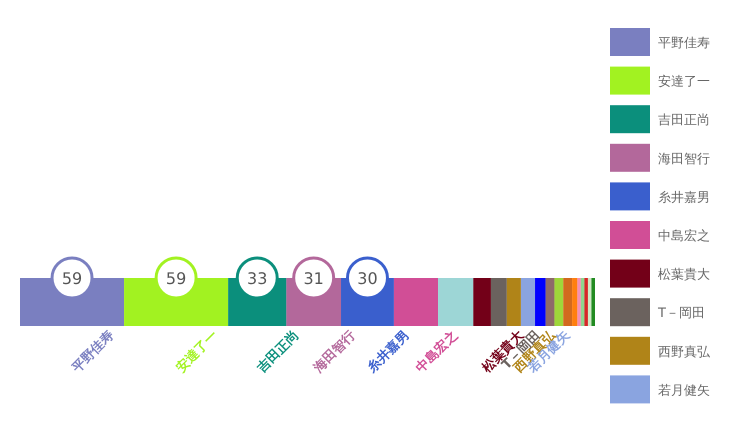 The height and width of the screenshot is (433, 750). Describe the element at coordinates (684, 198) in the screenshot. I see `legend-label: 糸井嘉男` at that location.